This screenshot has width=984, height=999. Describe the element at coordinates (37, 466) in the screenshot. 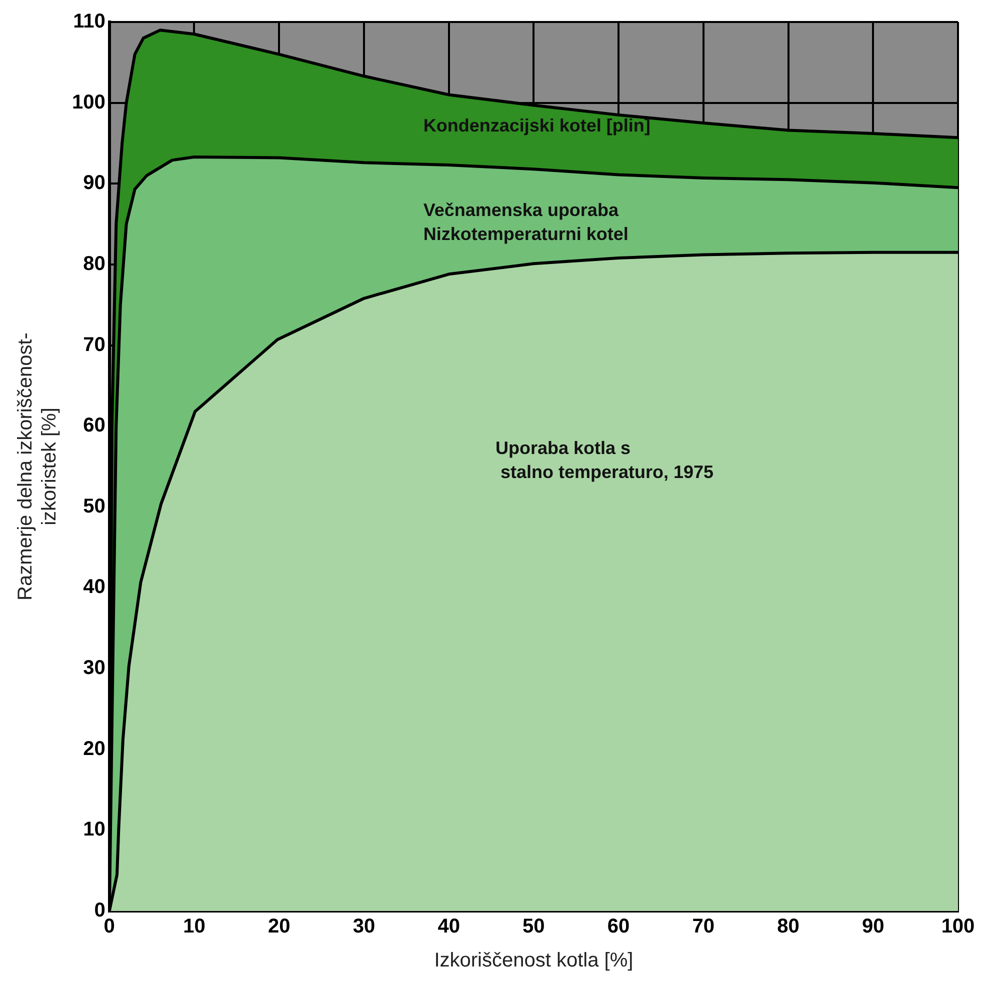

I see `y-axis-title: Razmerje delna izkoriščenost- izkoristek [%]` at that location.